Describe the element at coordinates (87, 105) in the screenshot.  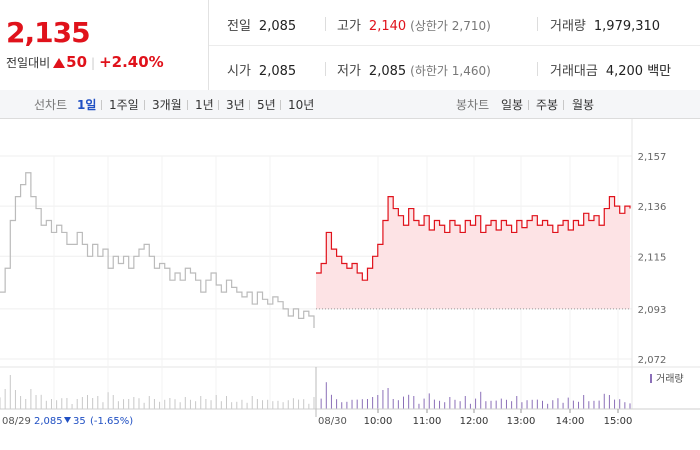
I see `period-tab-1d: 1일` at that location.